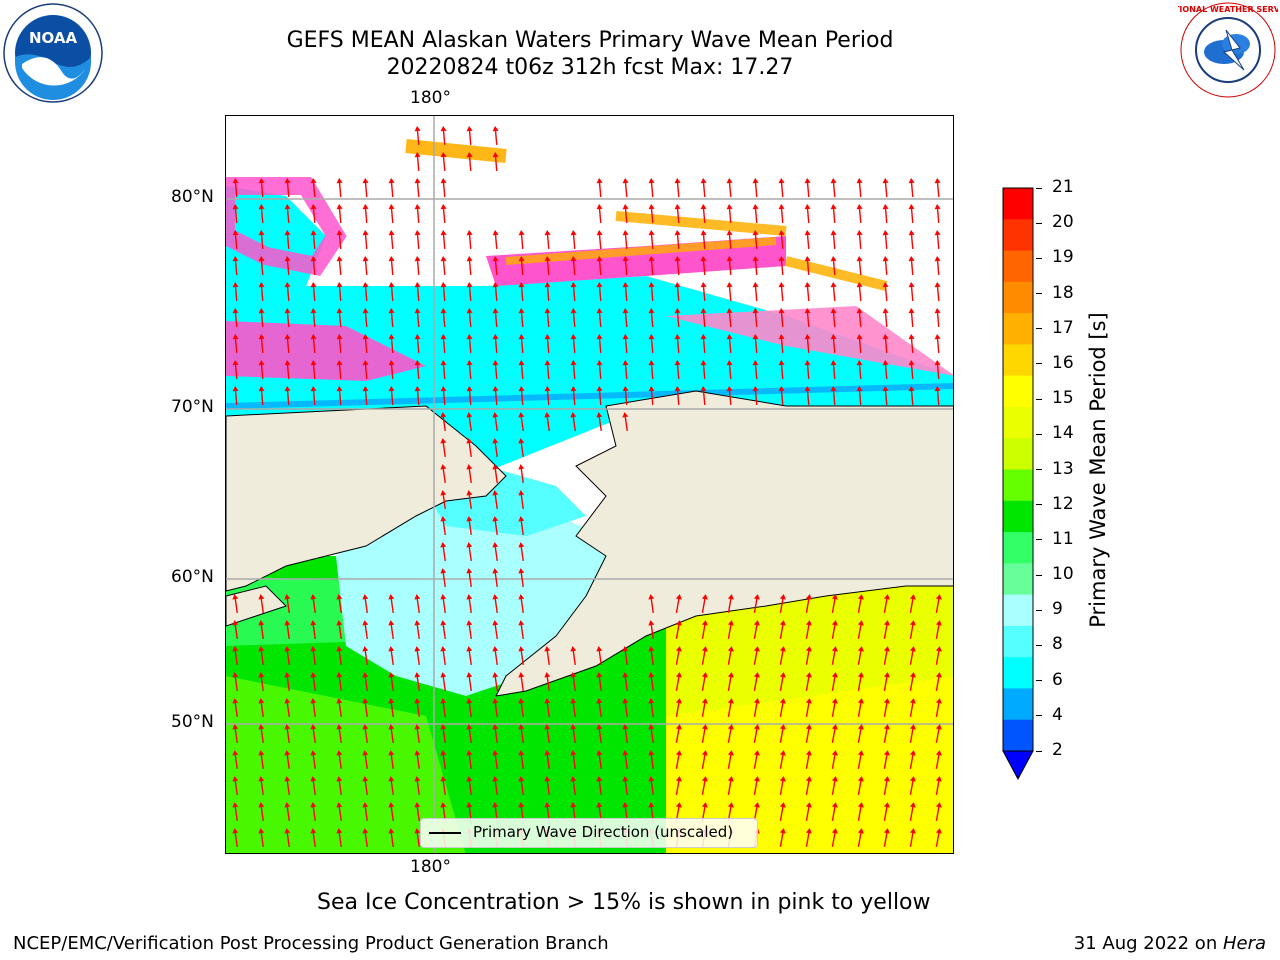 This screenshot has width=1280, height=960. I want to click on colorbar-tick-label: 16, so click(1063, 362).